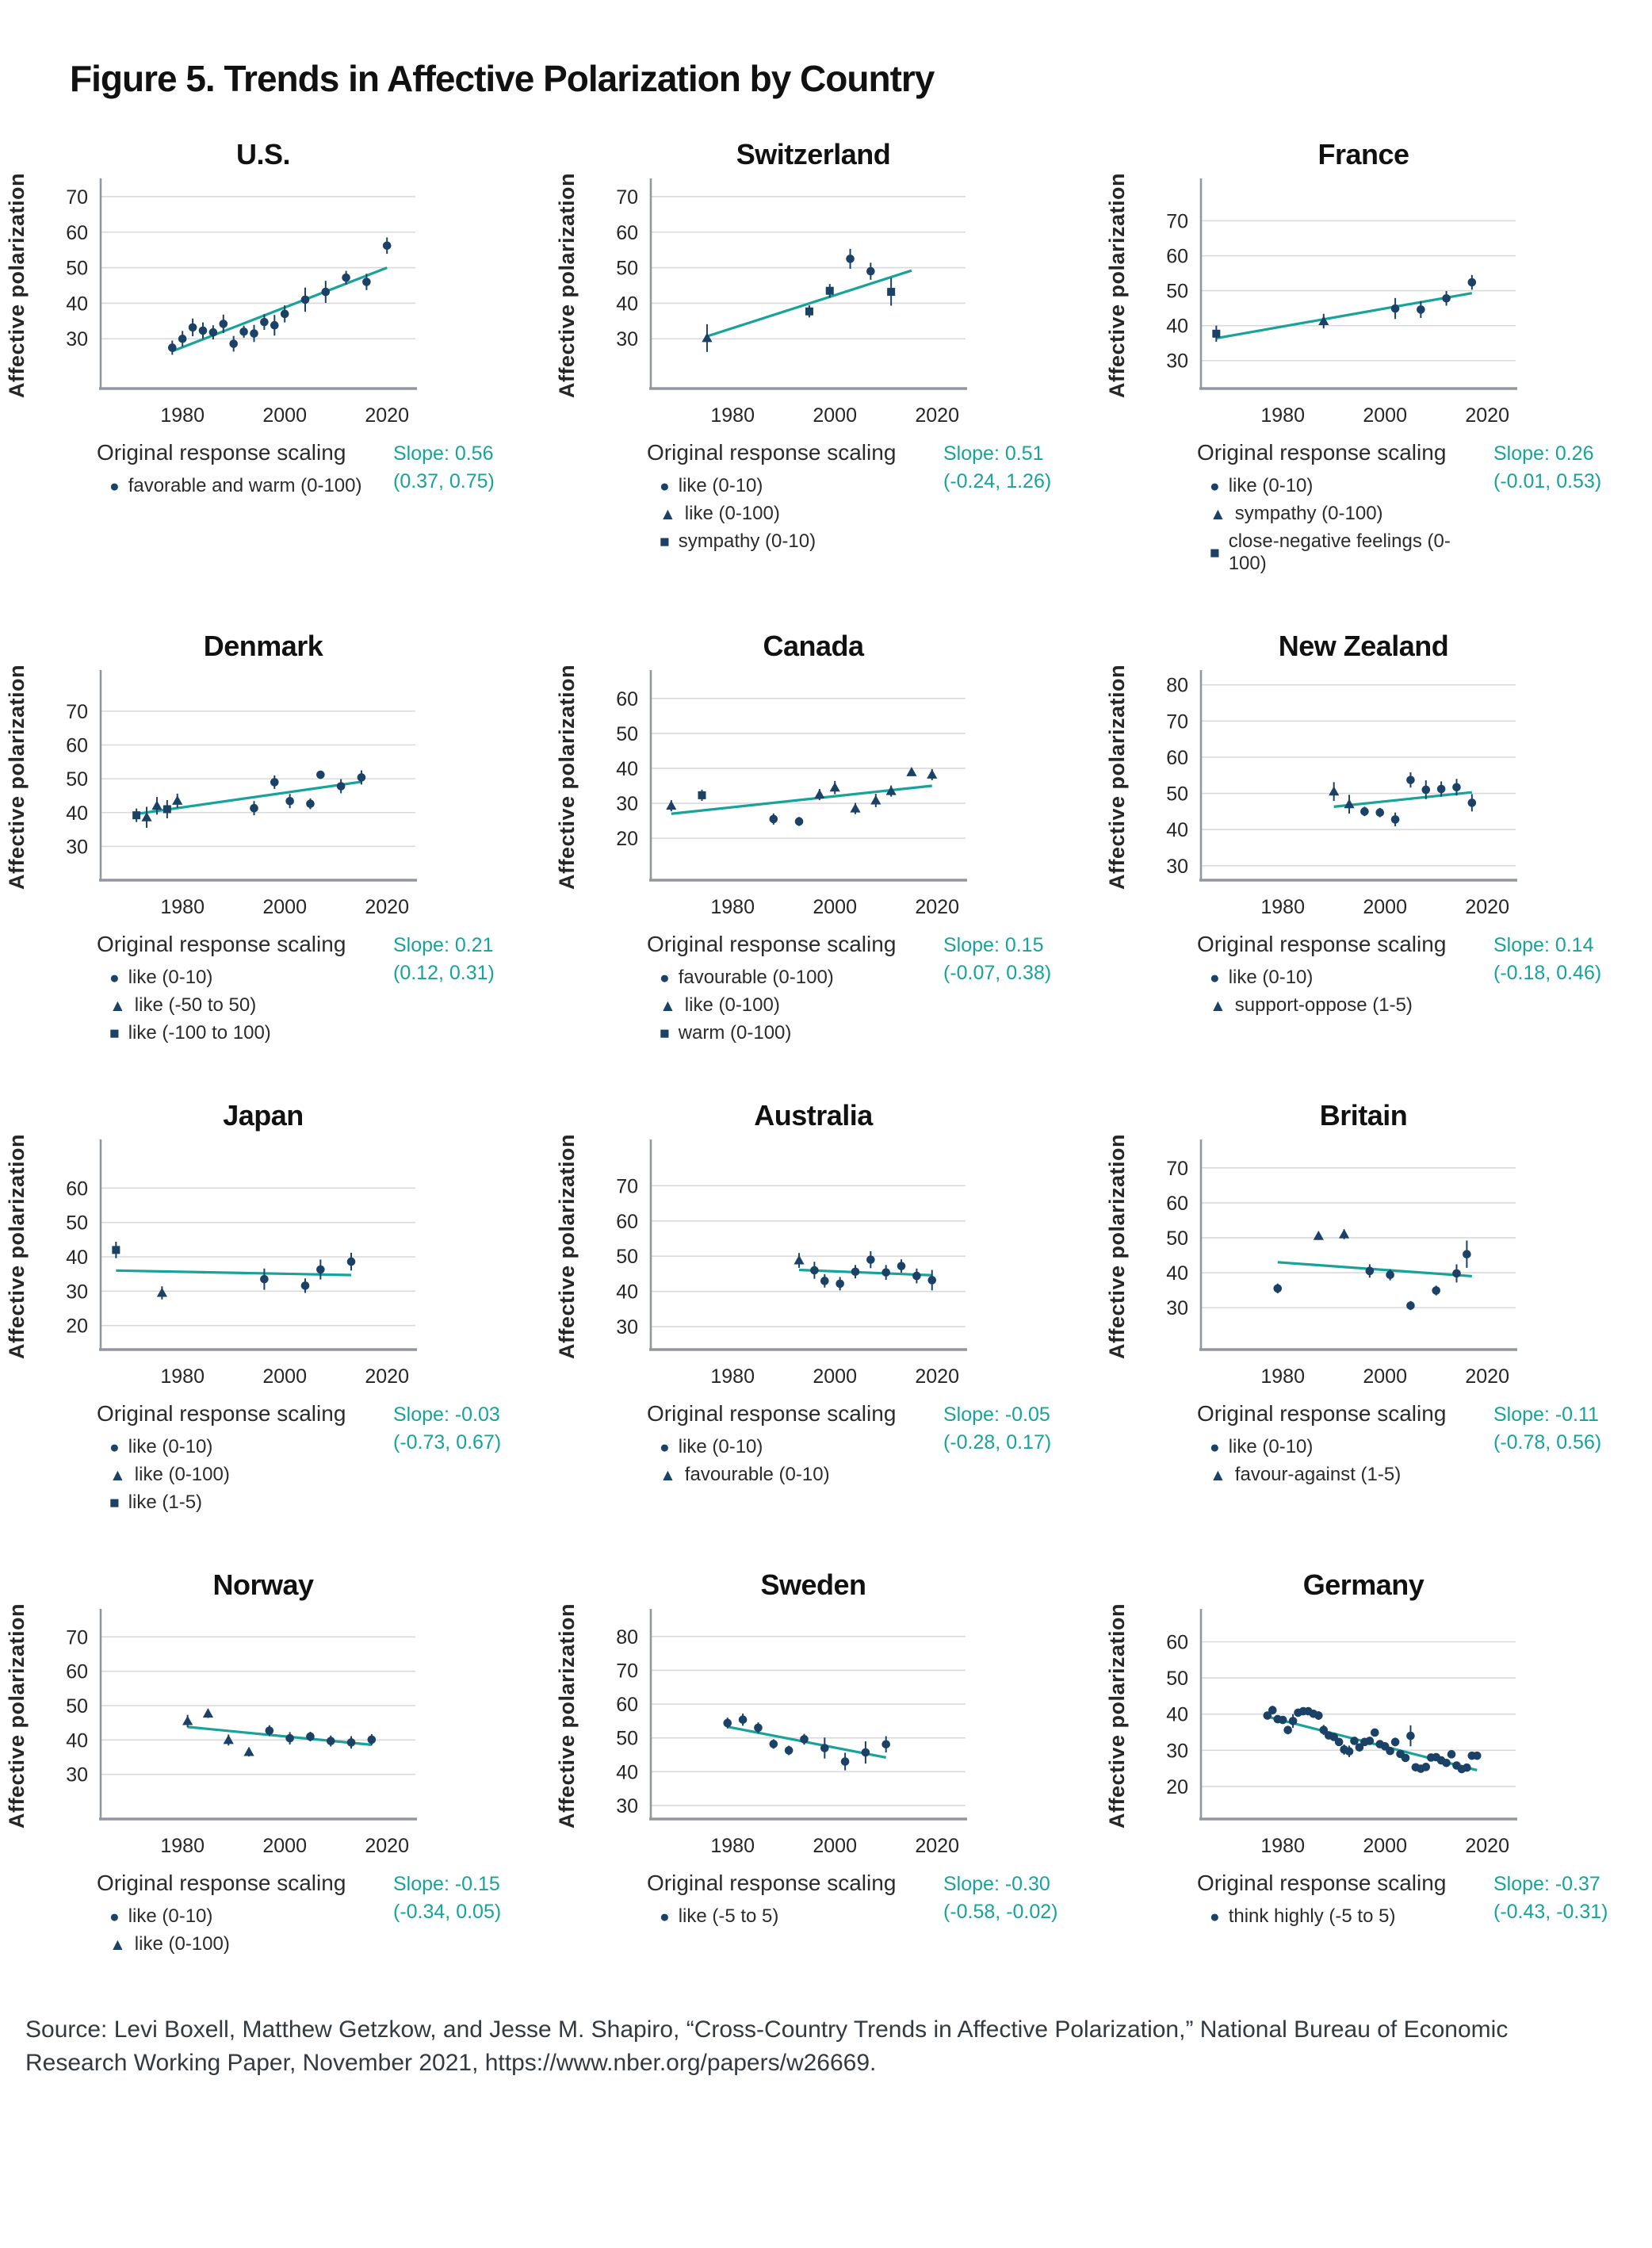 This screenshot has height=2248, width=1652. What do you see at coordinates (443, 945) in the screenshot?
I see `slope-value: Slope: 0.21` at bounding box center [443, 945].